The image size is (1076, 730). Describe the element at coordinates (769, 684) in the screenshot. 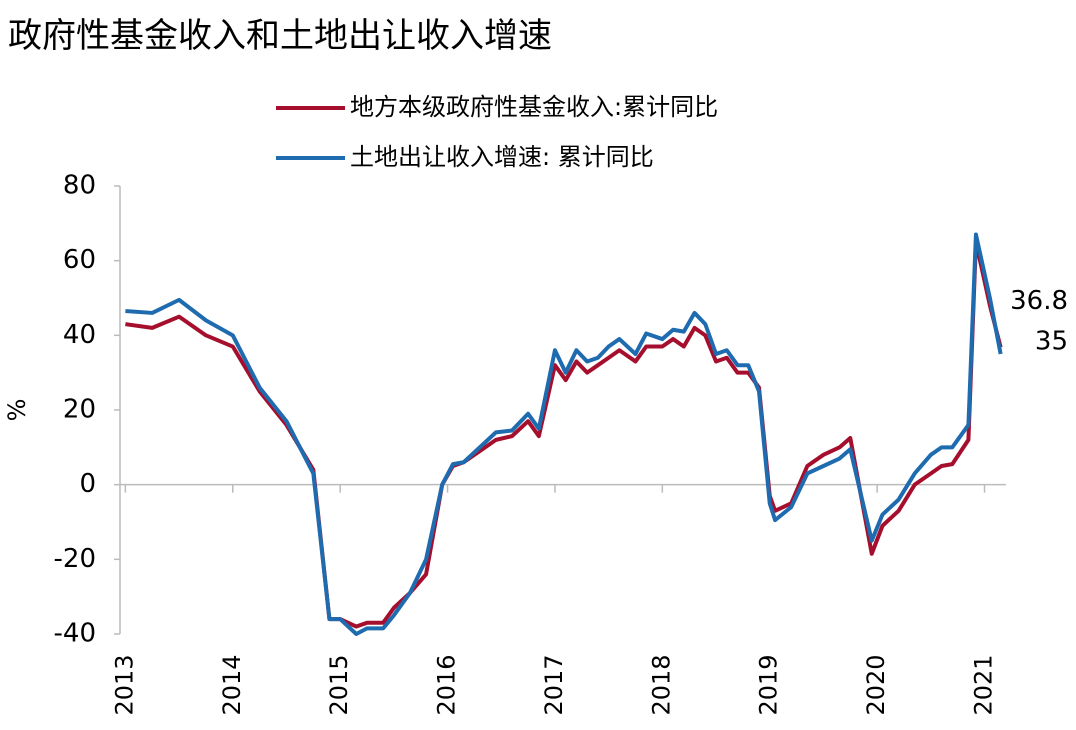

I see `x-tick-label: 2019` at that location.